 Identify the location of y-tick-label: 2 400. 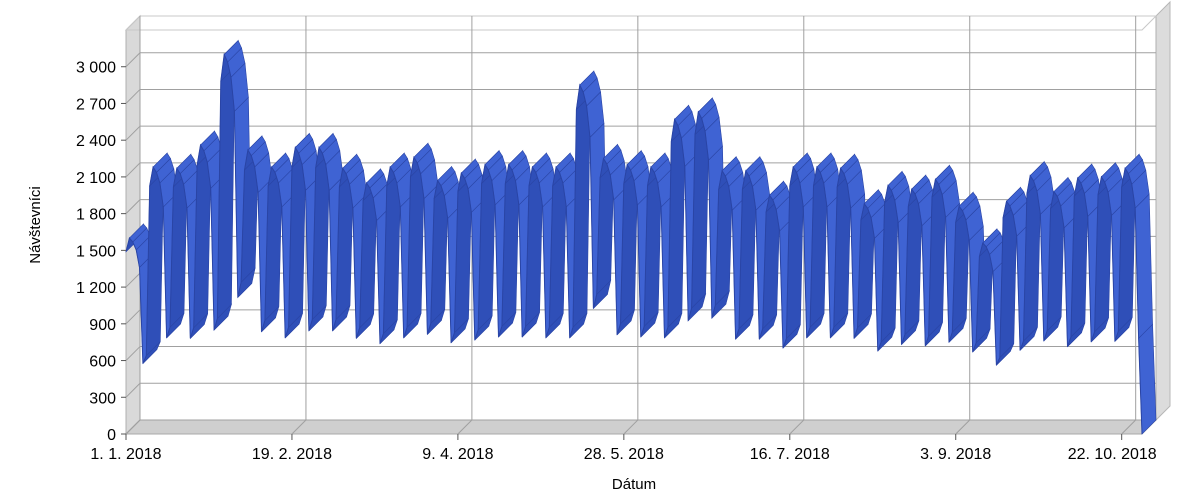
(96, 141).